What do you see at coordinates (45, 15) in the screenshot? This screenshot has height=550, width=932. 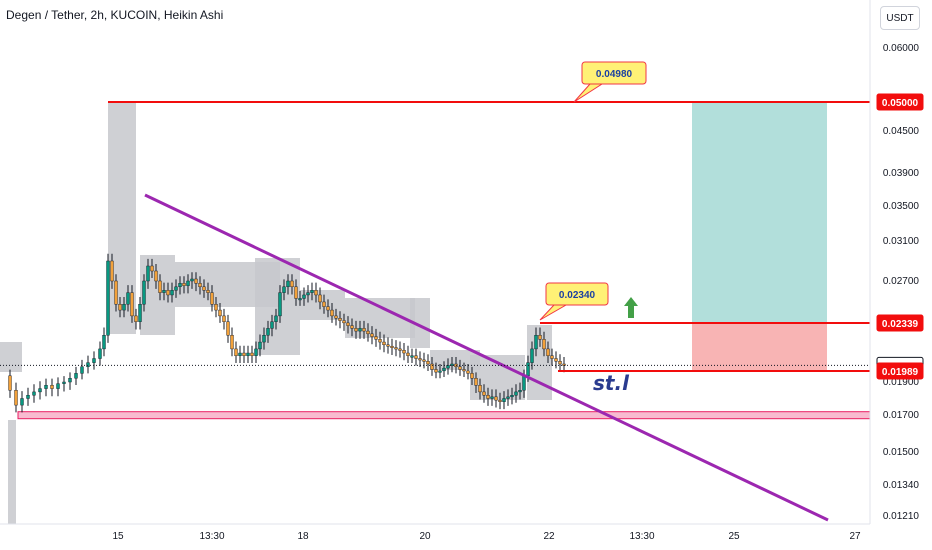 I see `symbol-name: Degen / Tether` at bounding box center [45, 15].